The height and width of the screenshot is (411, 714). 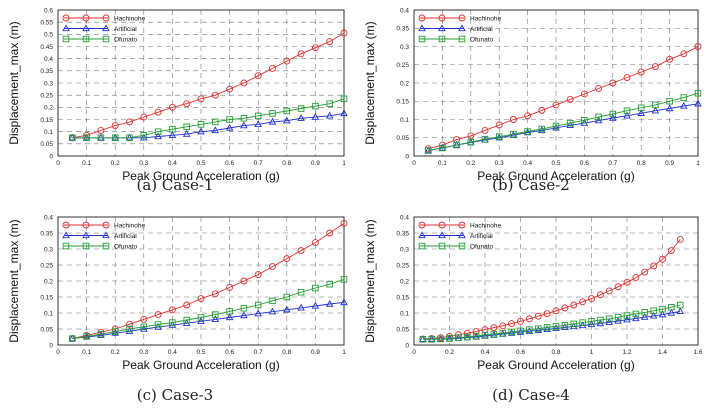 I want to click on legend-label: Artificial, so click(x=481, y=29).